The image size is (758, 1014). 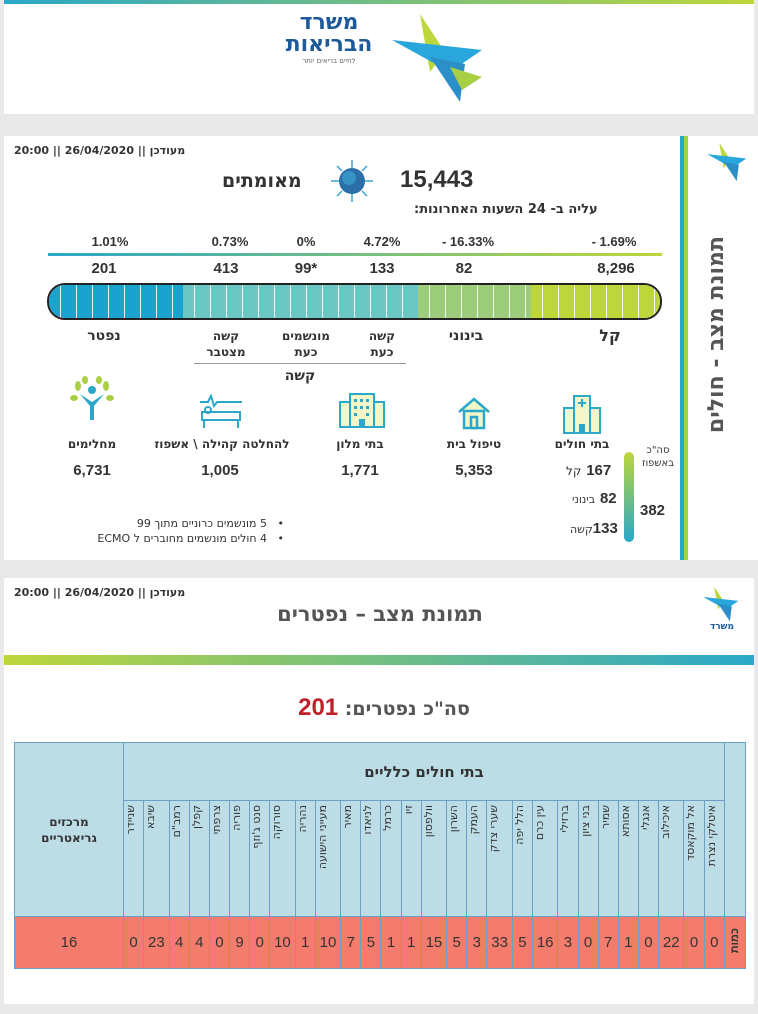 I want to click on hospital-death-count: 7, so click(x=608, y=942).